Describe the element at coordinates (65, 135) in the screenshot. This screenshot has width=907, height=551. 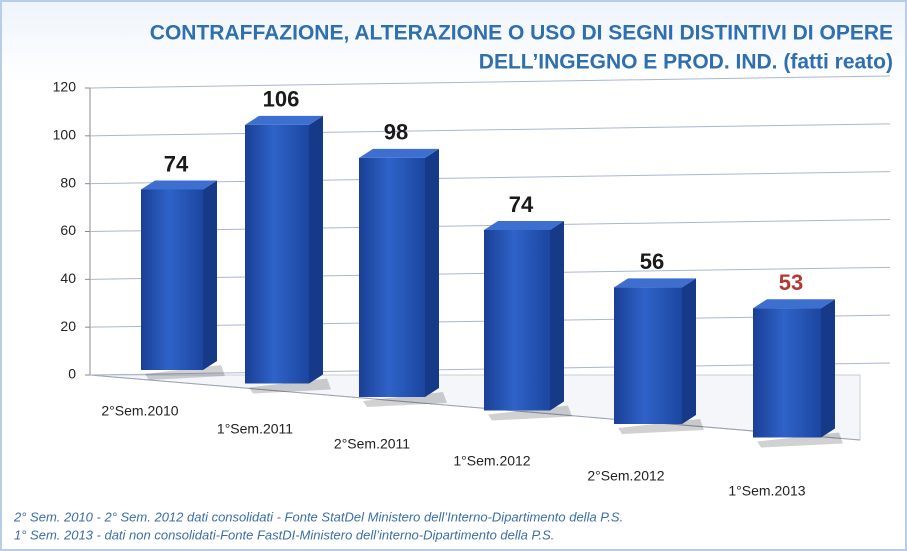
I see `y-tick-label: 100` at that location.